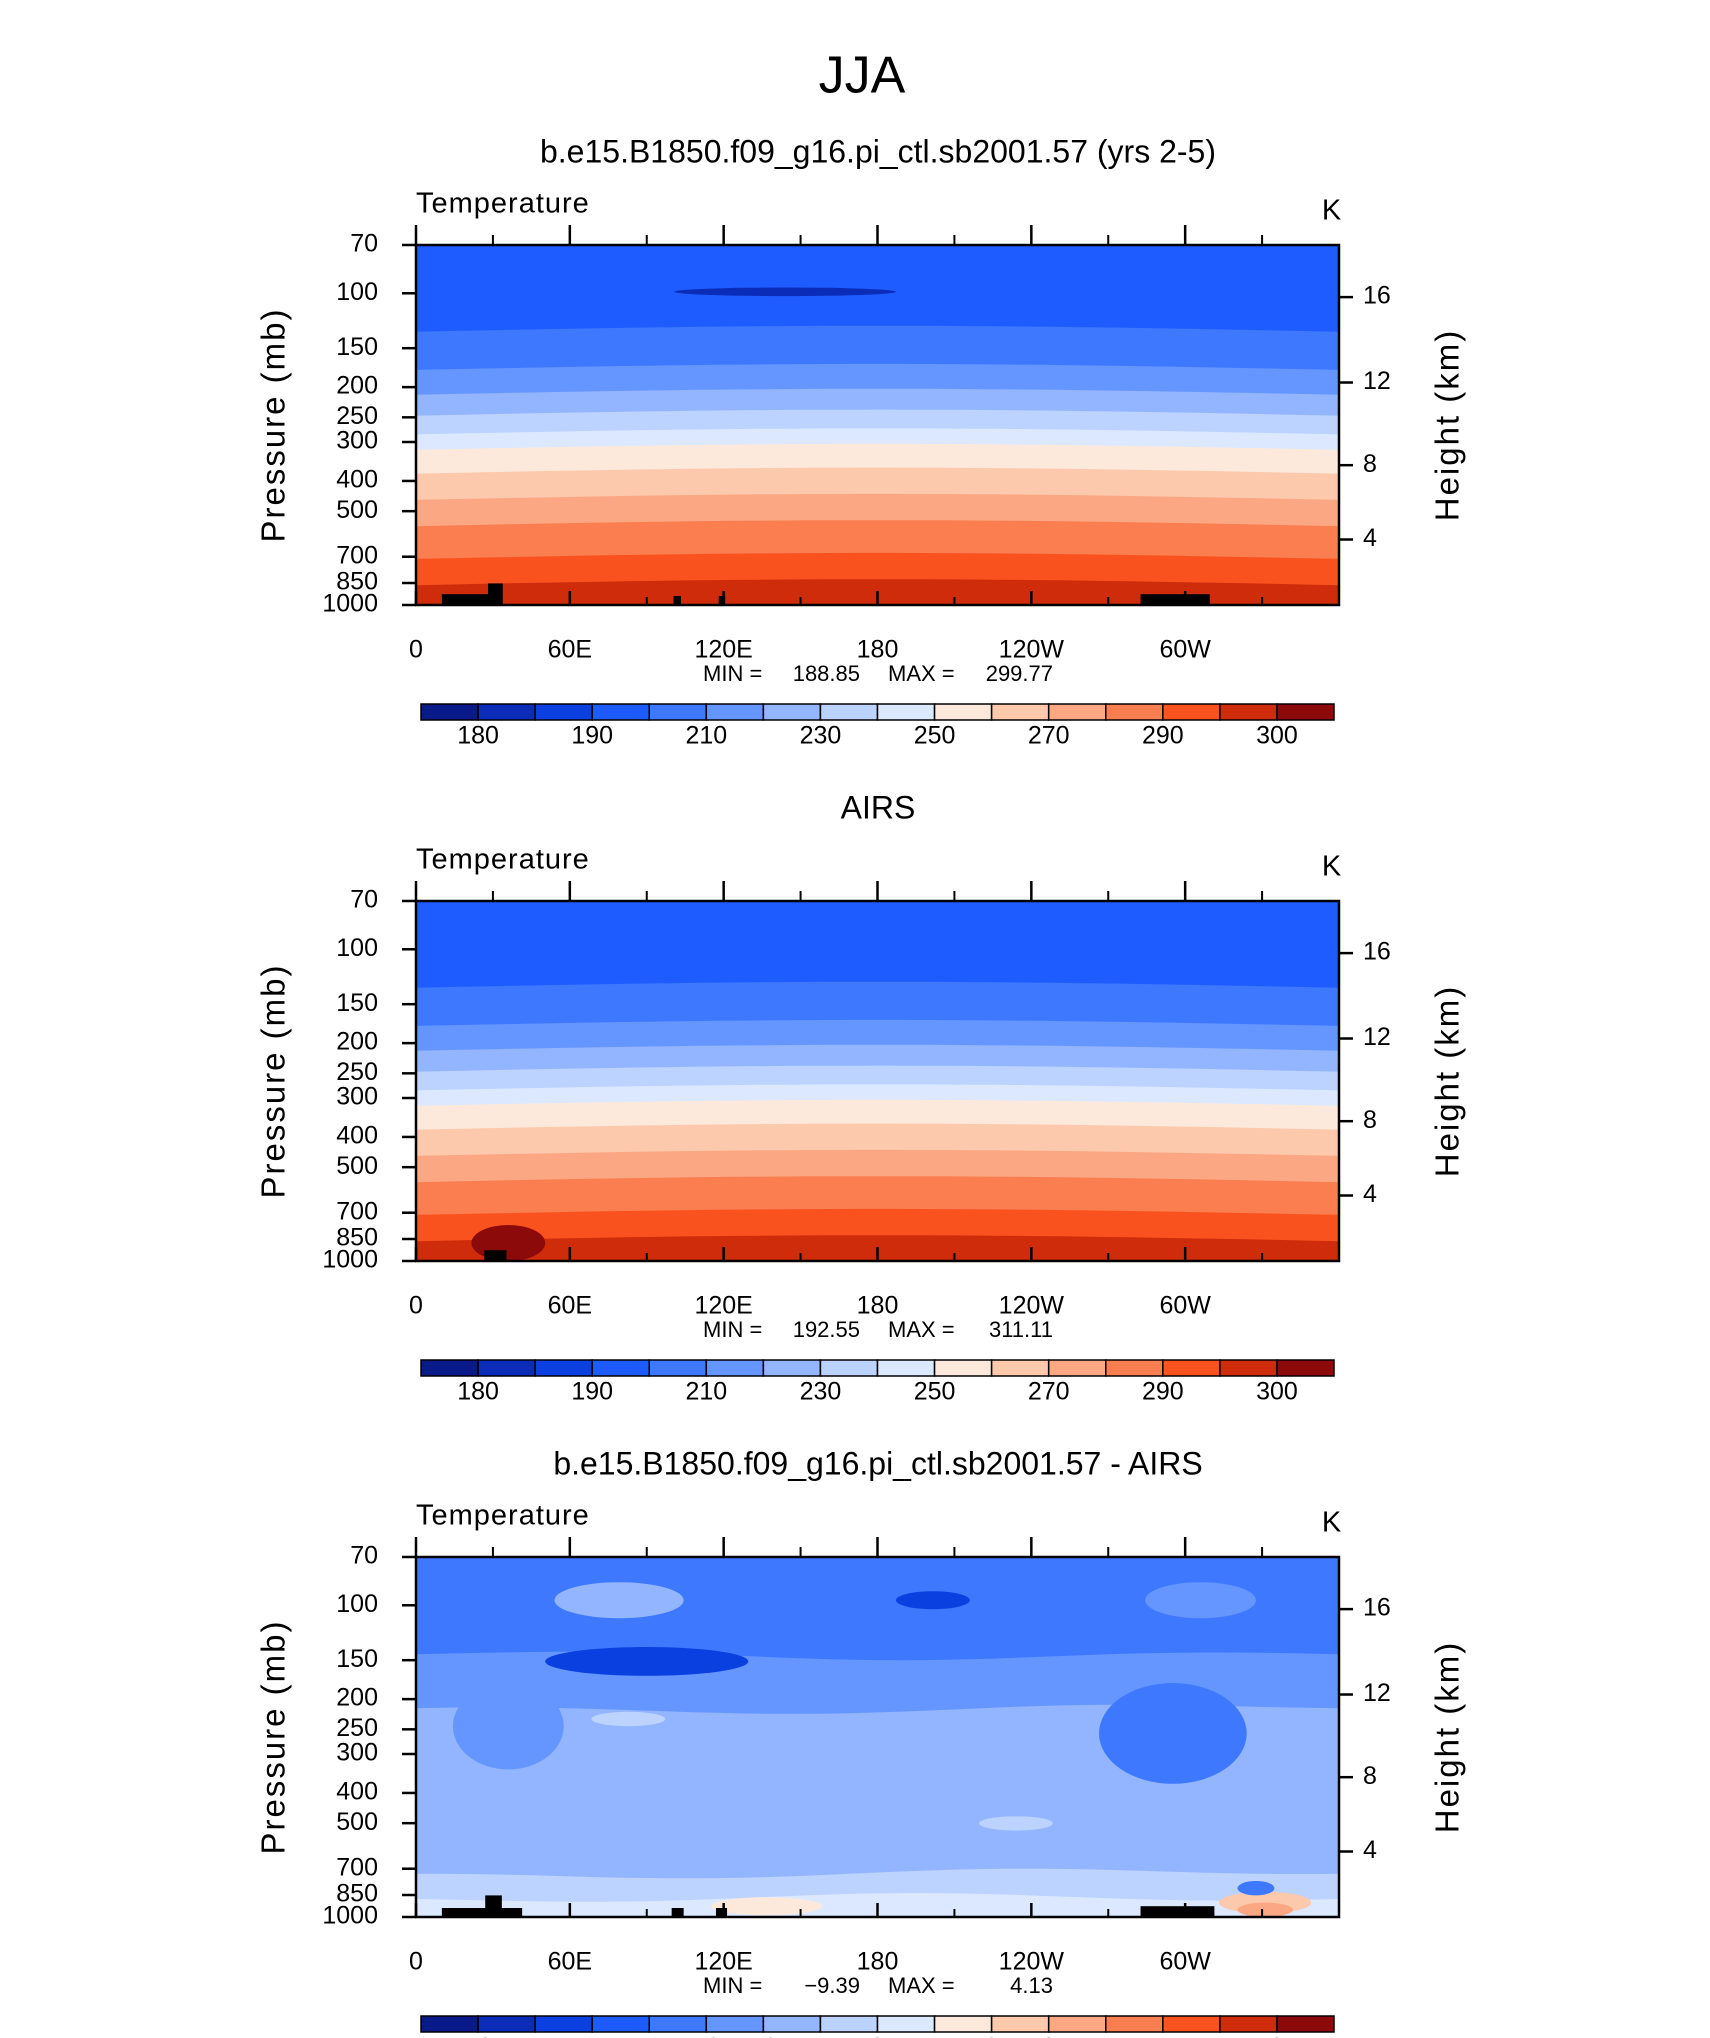  Describe the element at coordinates (1370, 1120) in the screenshot. I see `y2-tick-label: 8` at that location.